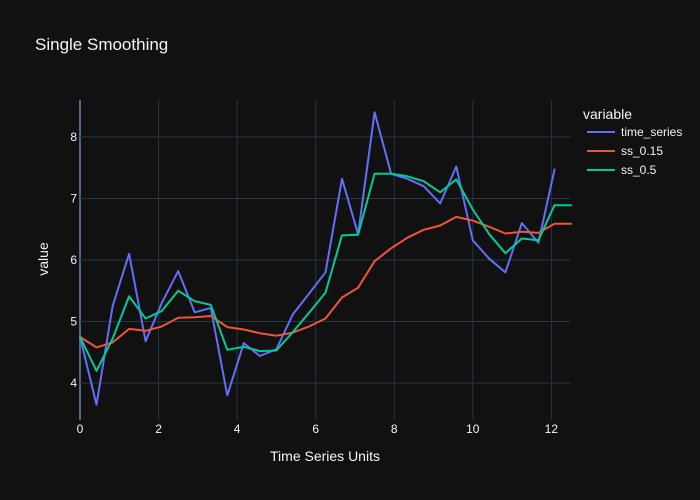 This screenshot has height=500, width=700. I want to click on legend-item-ss_0.15: ss_0.15, so click(625, 151).